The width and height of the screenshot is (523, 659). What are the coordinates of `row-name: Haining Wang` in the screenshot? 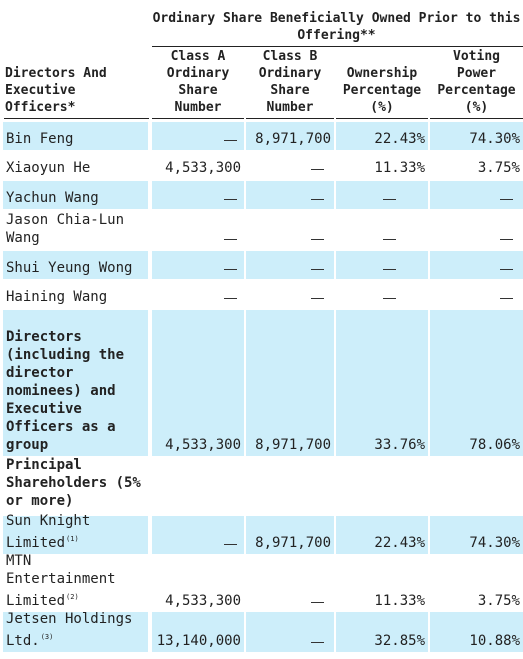 It's located at (57, 297).